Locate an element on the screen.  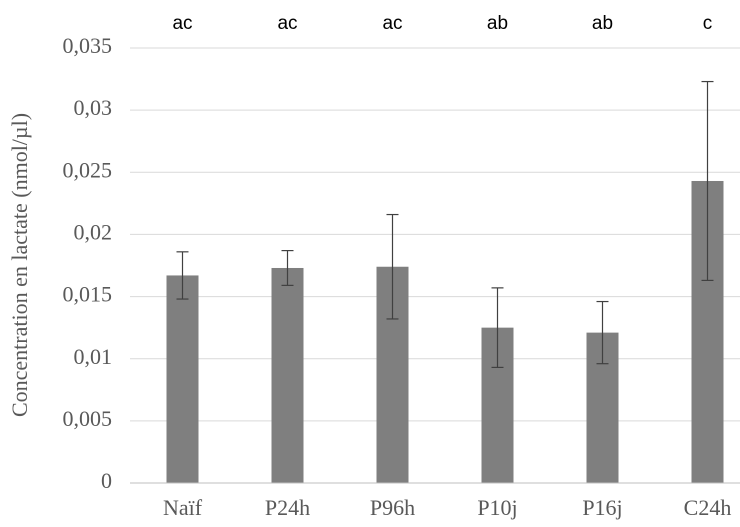
annotation: c is located at coordinates (708, 23).